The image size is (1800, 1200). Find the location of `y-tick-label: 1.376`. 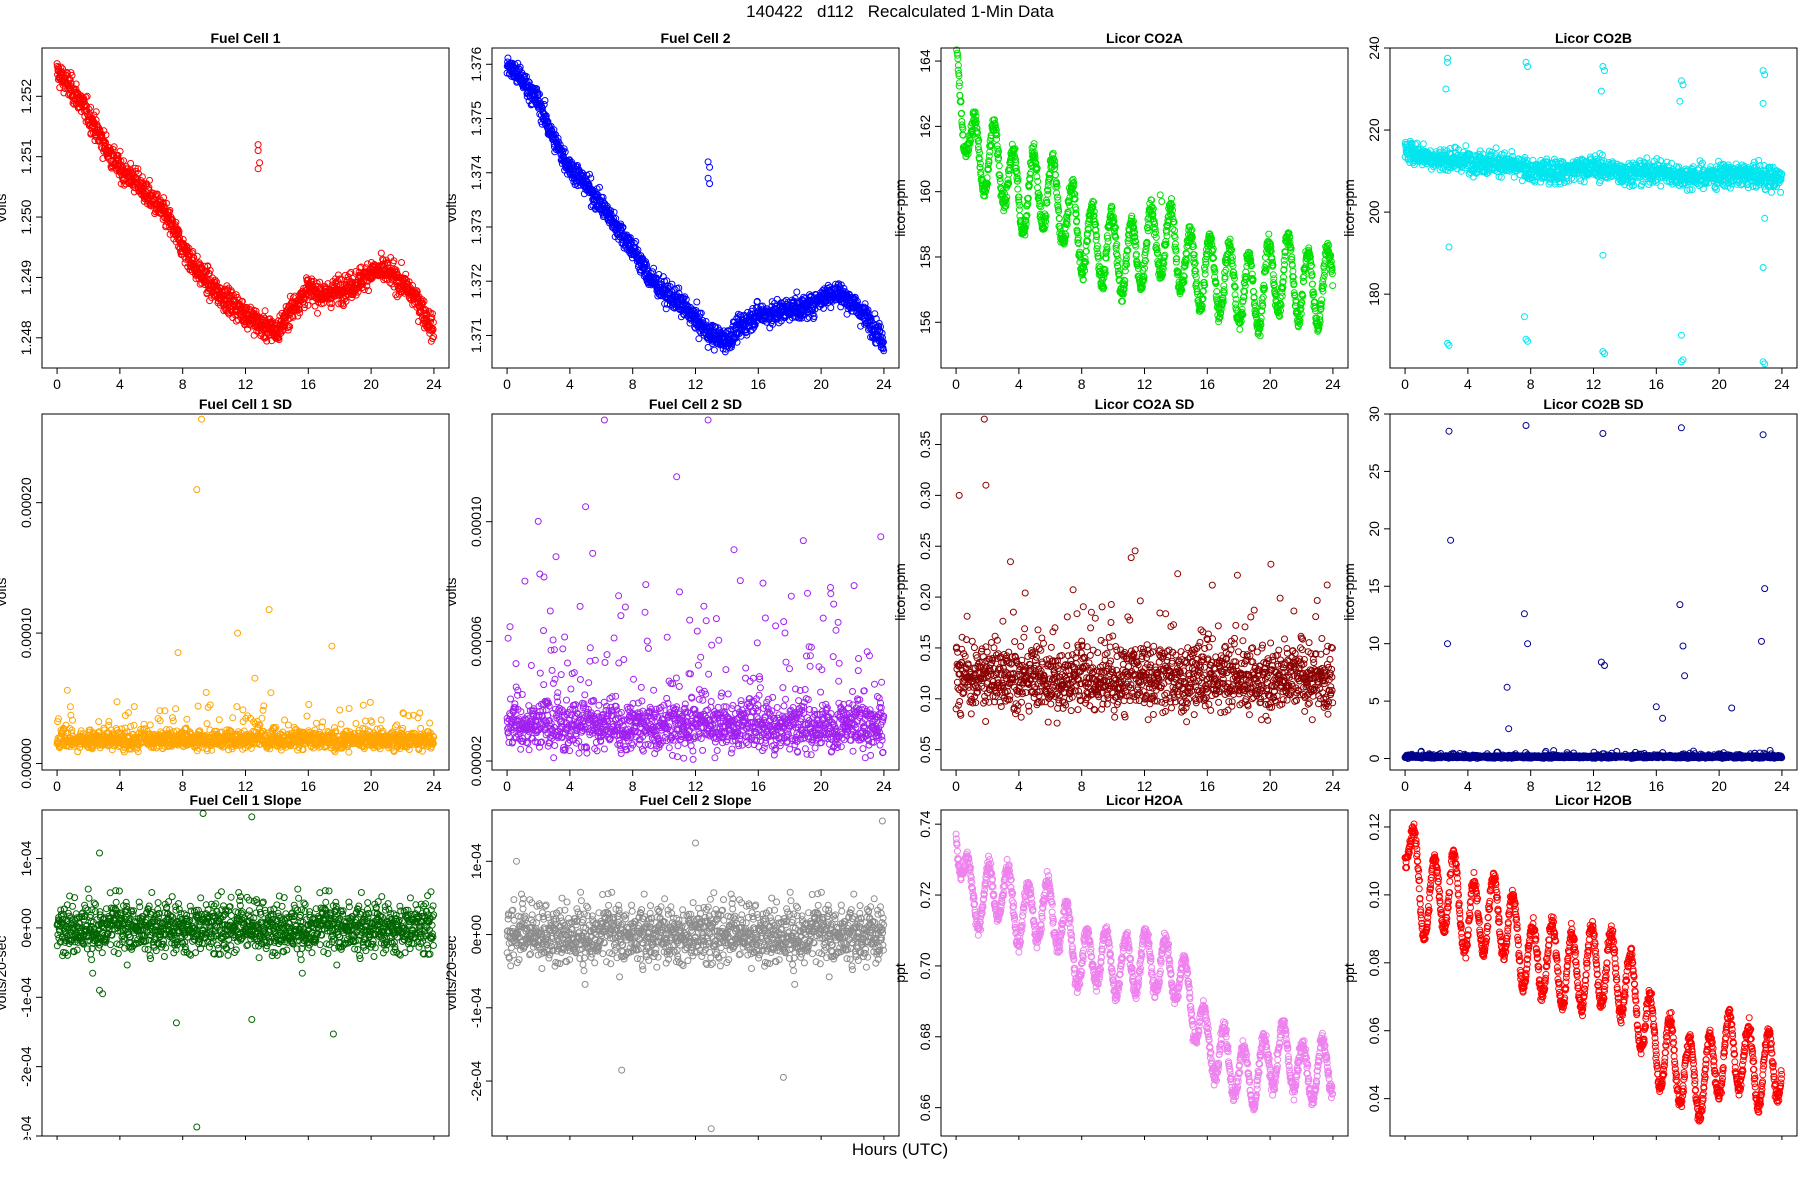

y-tick-label: 1.376 is located at coordinates (476, 64).